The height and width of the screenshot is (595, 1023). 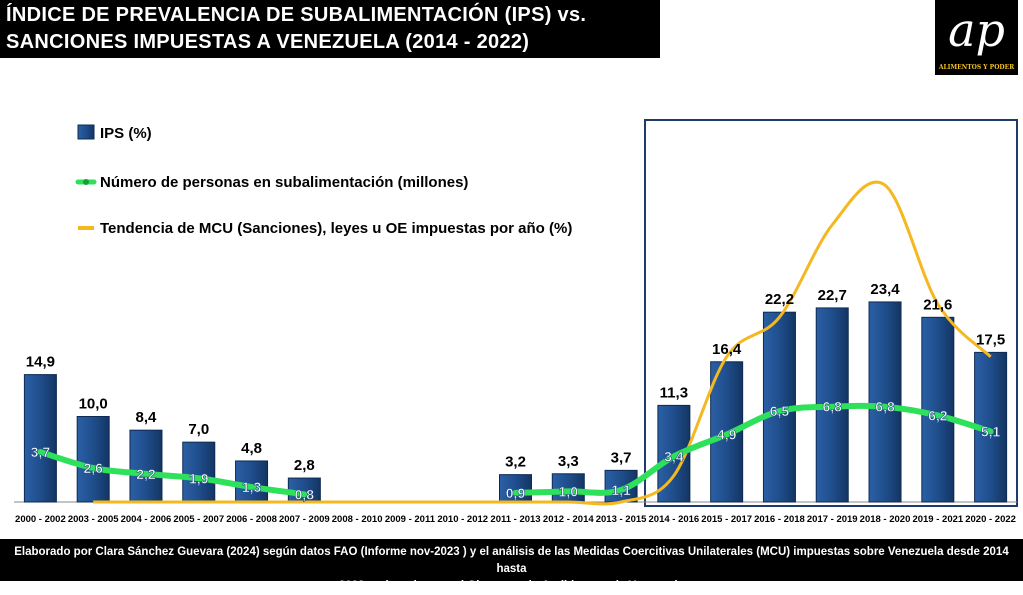 I want to click on people-label-15: 6,8, so click(x=833, y=407).